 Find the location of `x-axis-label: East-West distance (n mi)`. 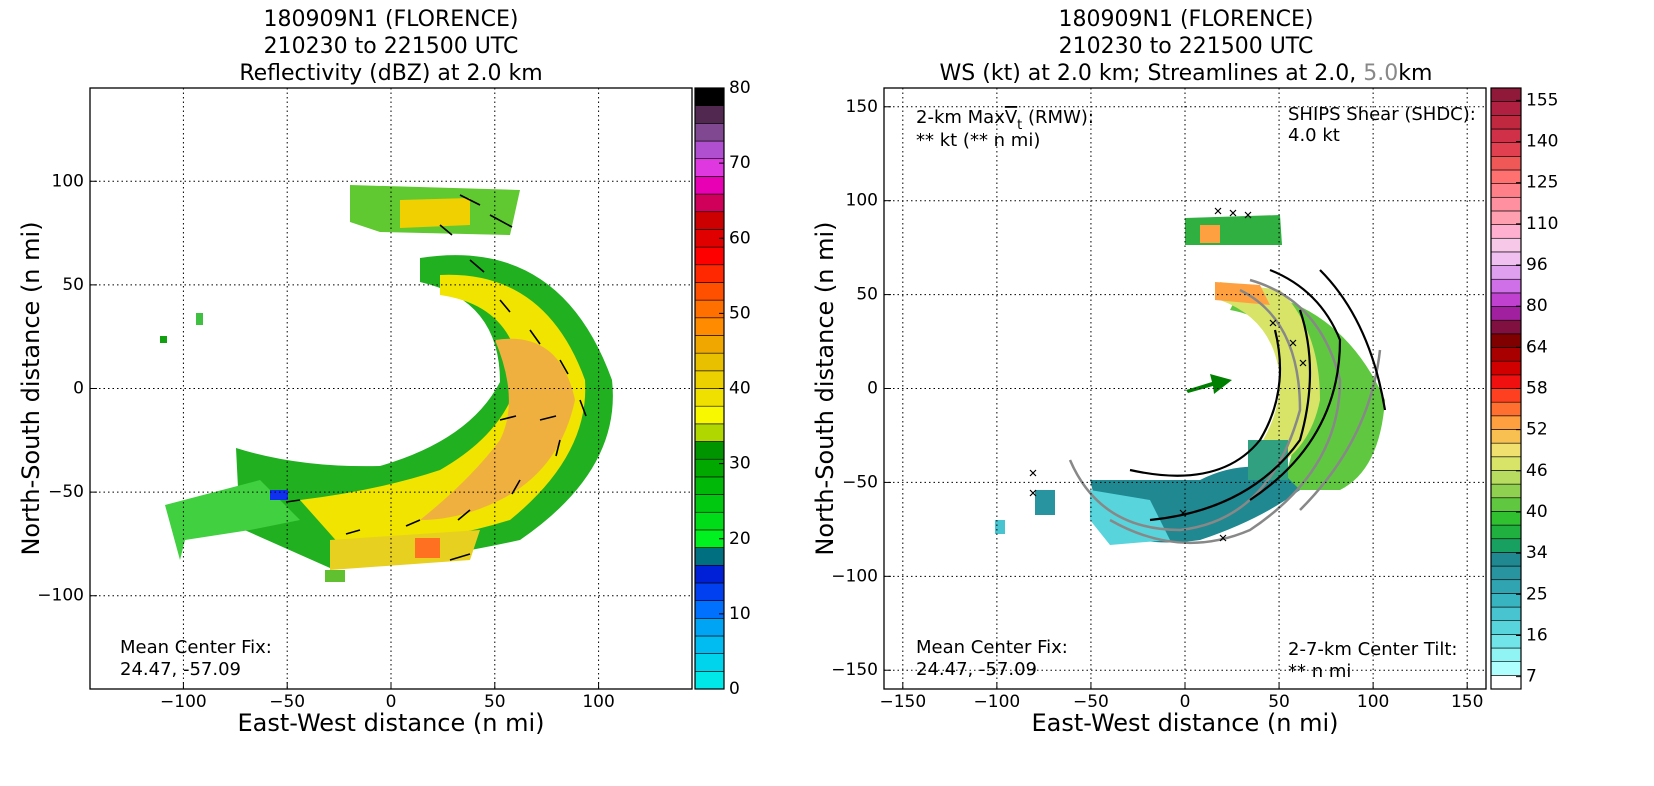

x-axis-label: East-West distance (n mi) is located at coordinates (1184, 723).